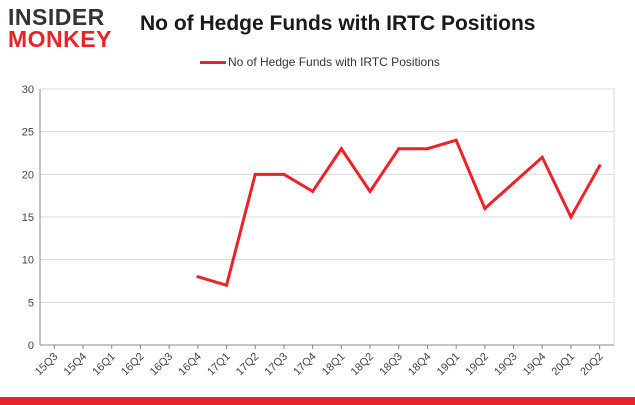  I want to click on x-tick-label: 20Q1, so click(564, 365).